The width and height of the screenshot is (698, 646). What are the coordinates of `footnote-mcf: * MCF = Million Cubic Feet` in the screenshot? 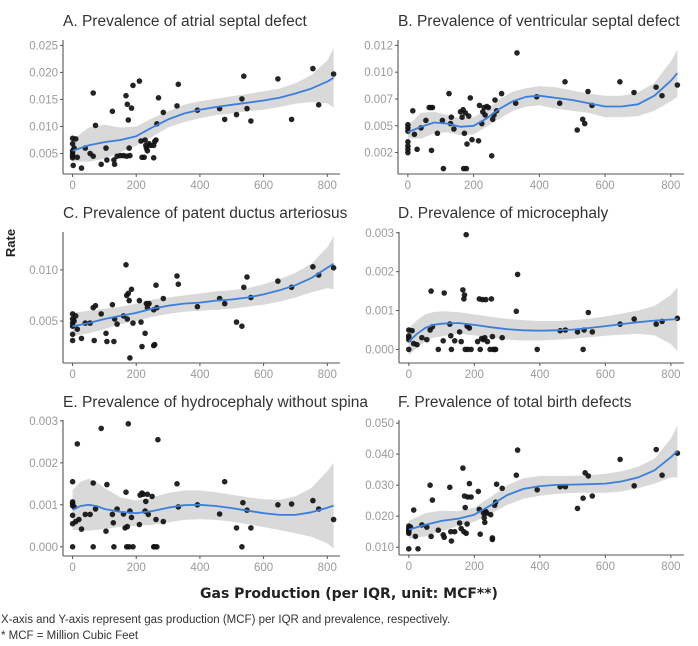 It's located at (70, 636).